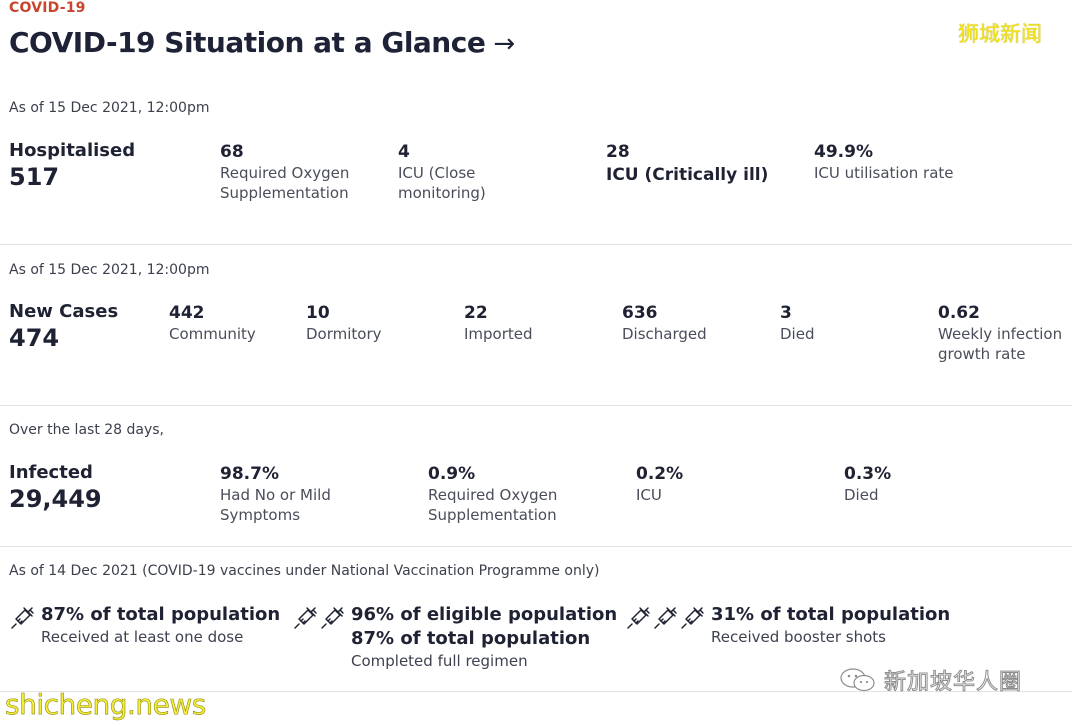  Describe the element at coordinates (63, 327) in the screenshot. I see `new-cases-lead: New Cases 474` at that location.